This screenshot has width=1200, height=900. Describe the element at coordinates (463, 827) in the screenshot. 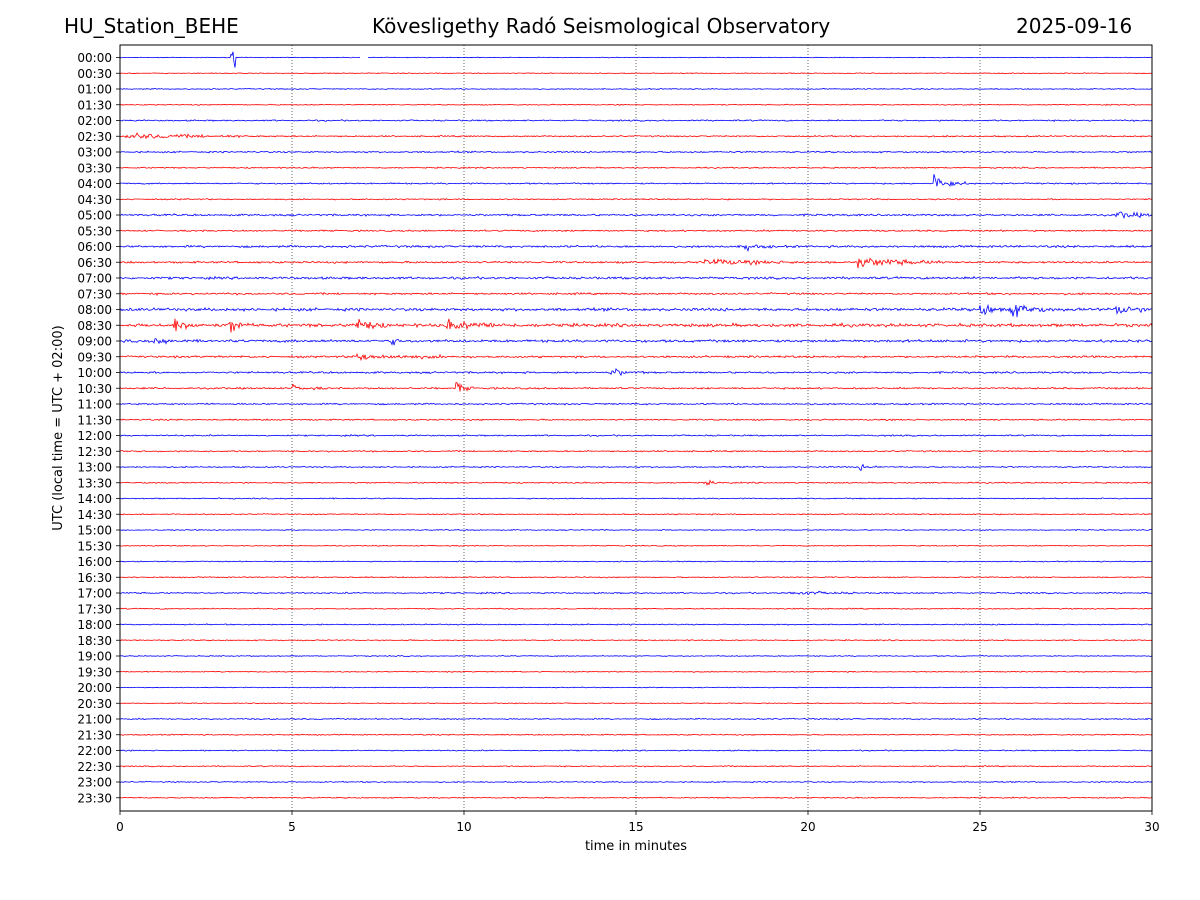

I see `x-tick-label: 10` at that location.